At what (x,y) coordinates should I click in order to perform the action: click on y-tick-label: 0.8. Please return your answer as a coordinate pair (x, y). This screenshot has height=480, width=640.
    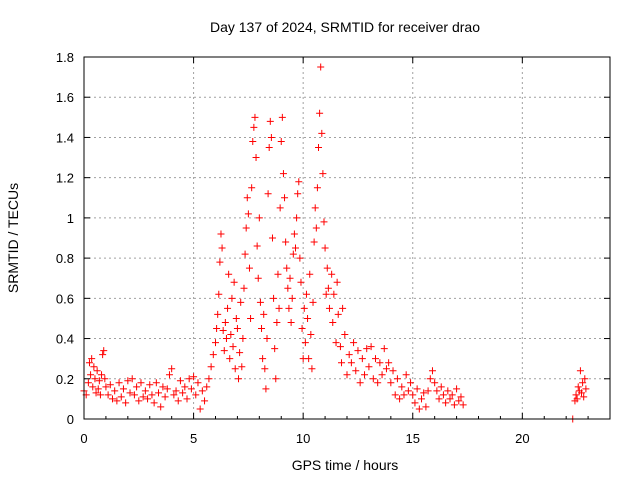
    Looking at the image, I should click on (65, 258).